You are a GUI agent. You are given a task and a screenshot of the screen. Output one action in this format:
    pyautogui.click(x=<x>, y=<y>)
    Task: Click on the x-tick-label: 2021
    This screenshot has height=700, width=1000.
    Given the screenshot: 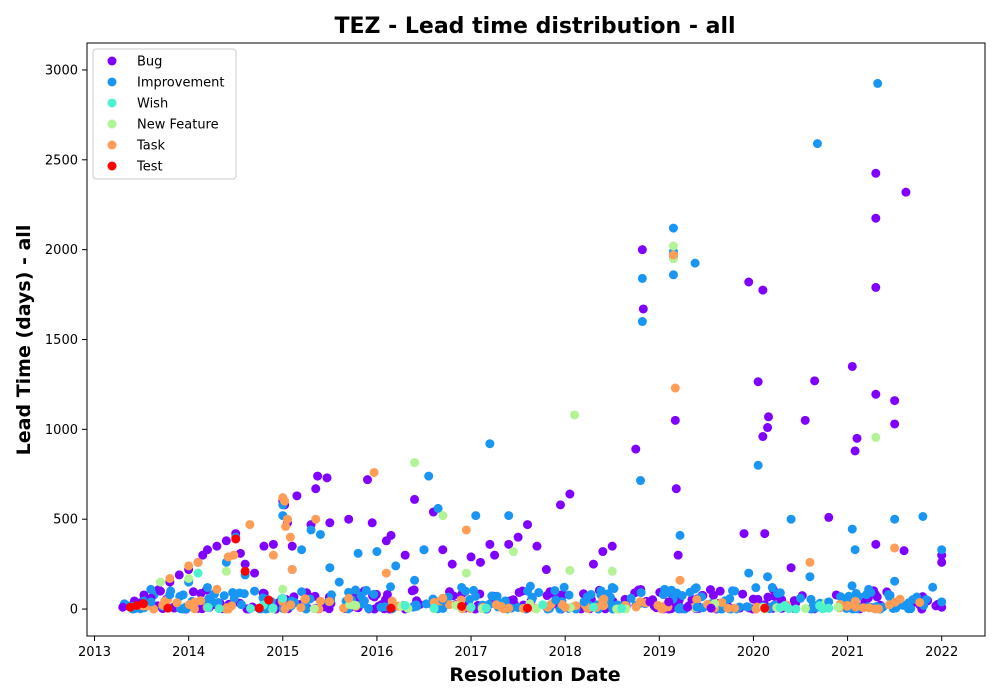 What is the action you would take?
    pyautogui.click(x=847, y=652)
    